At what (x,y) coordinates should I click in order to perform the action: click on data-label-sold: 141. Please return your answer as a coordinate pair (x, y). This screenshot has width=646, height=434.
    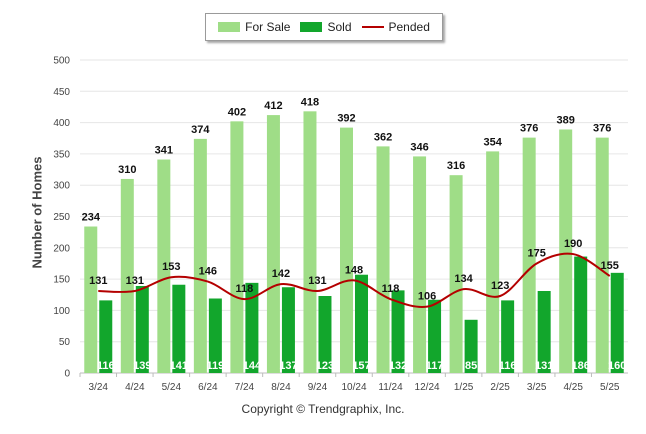
    Looking at the image, I should click on (179, 366).